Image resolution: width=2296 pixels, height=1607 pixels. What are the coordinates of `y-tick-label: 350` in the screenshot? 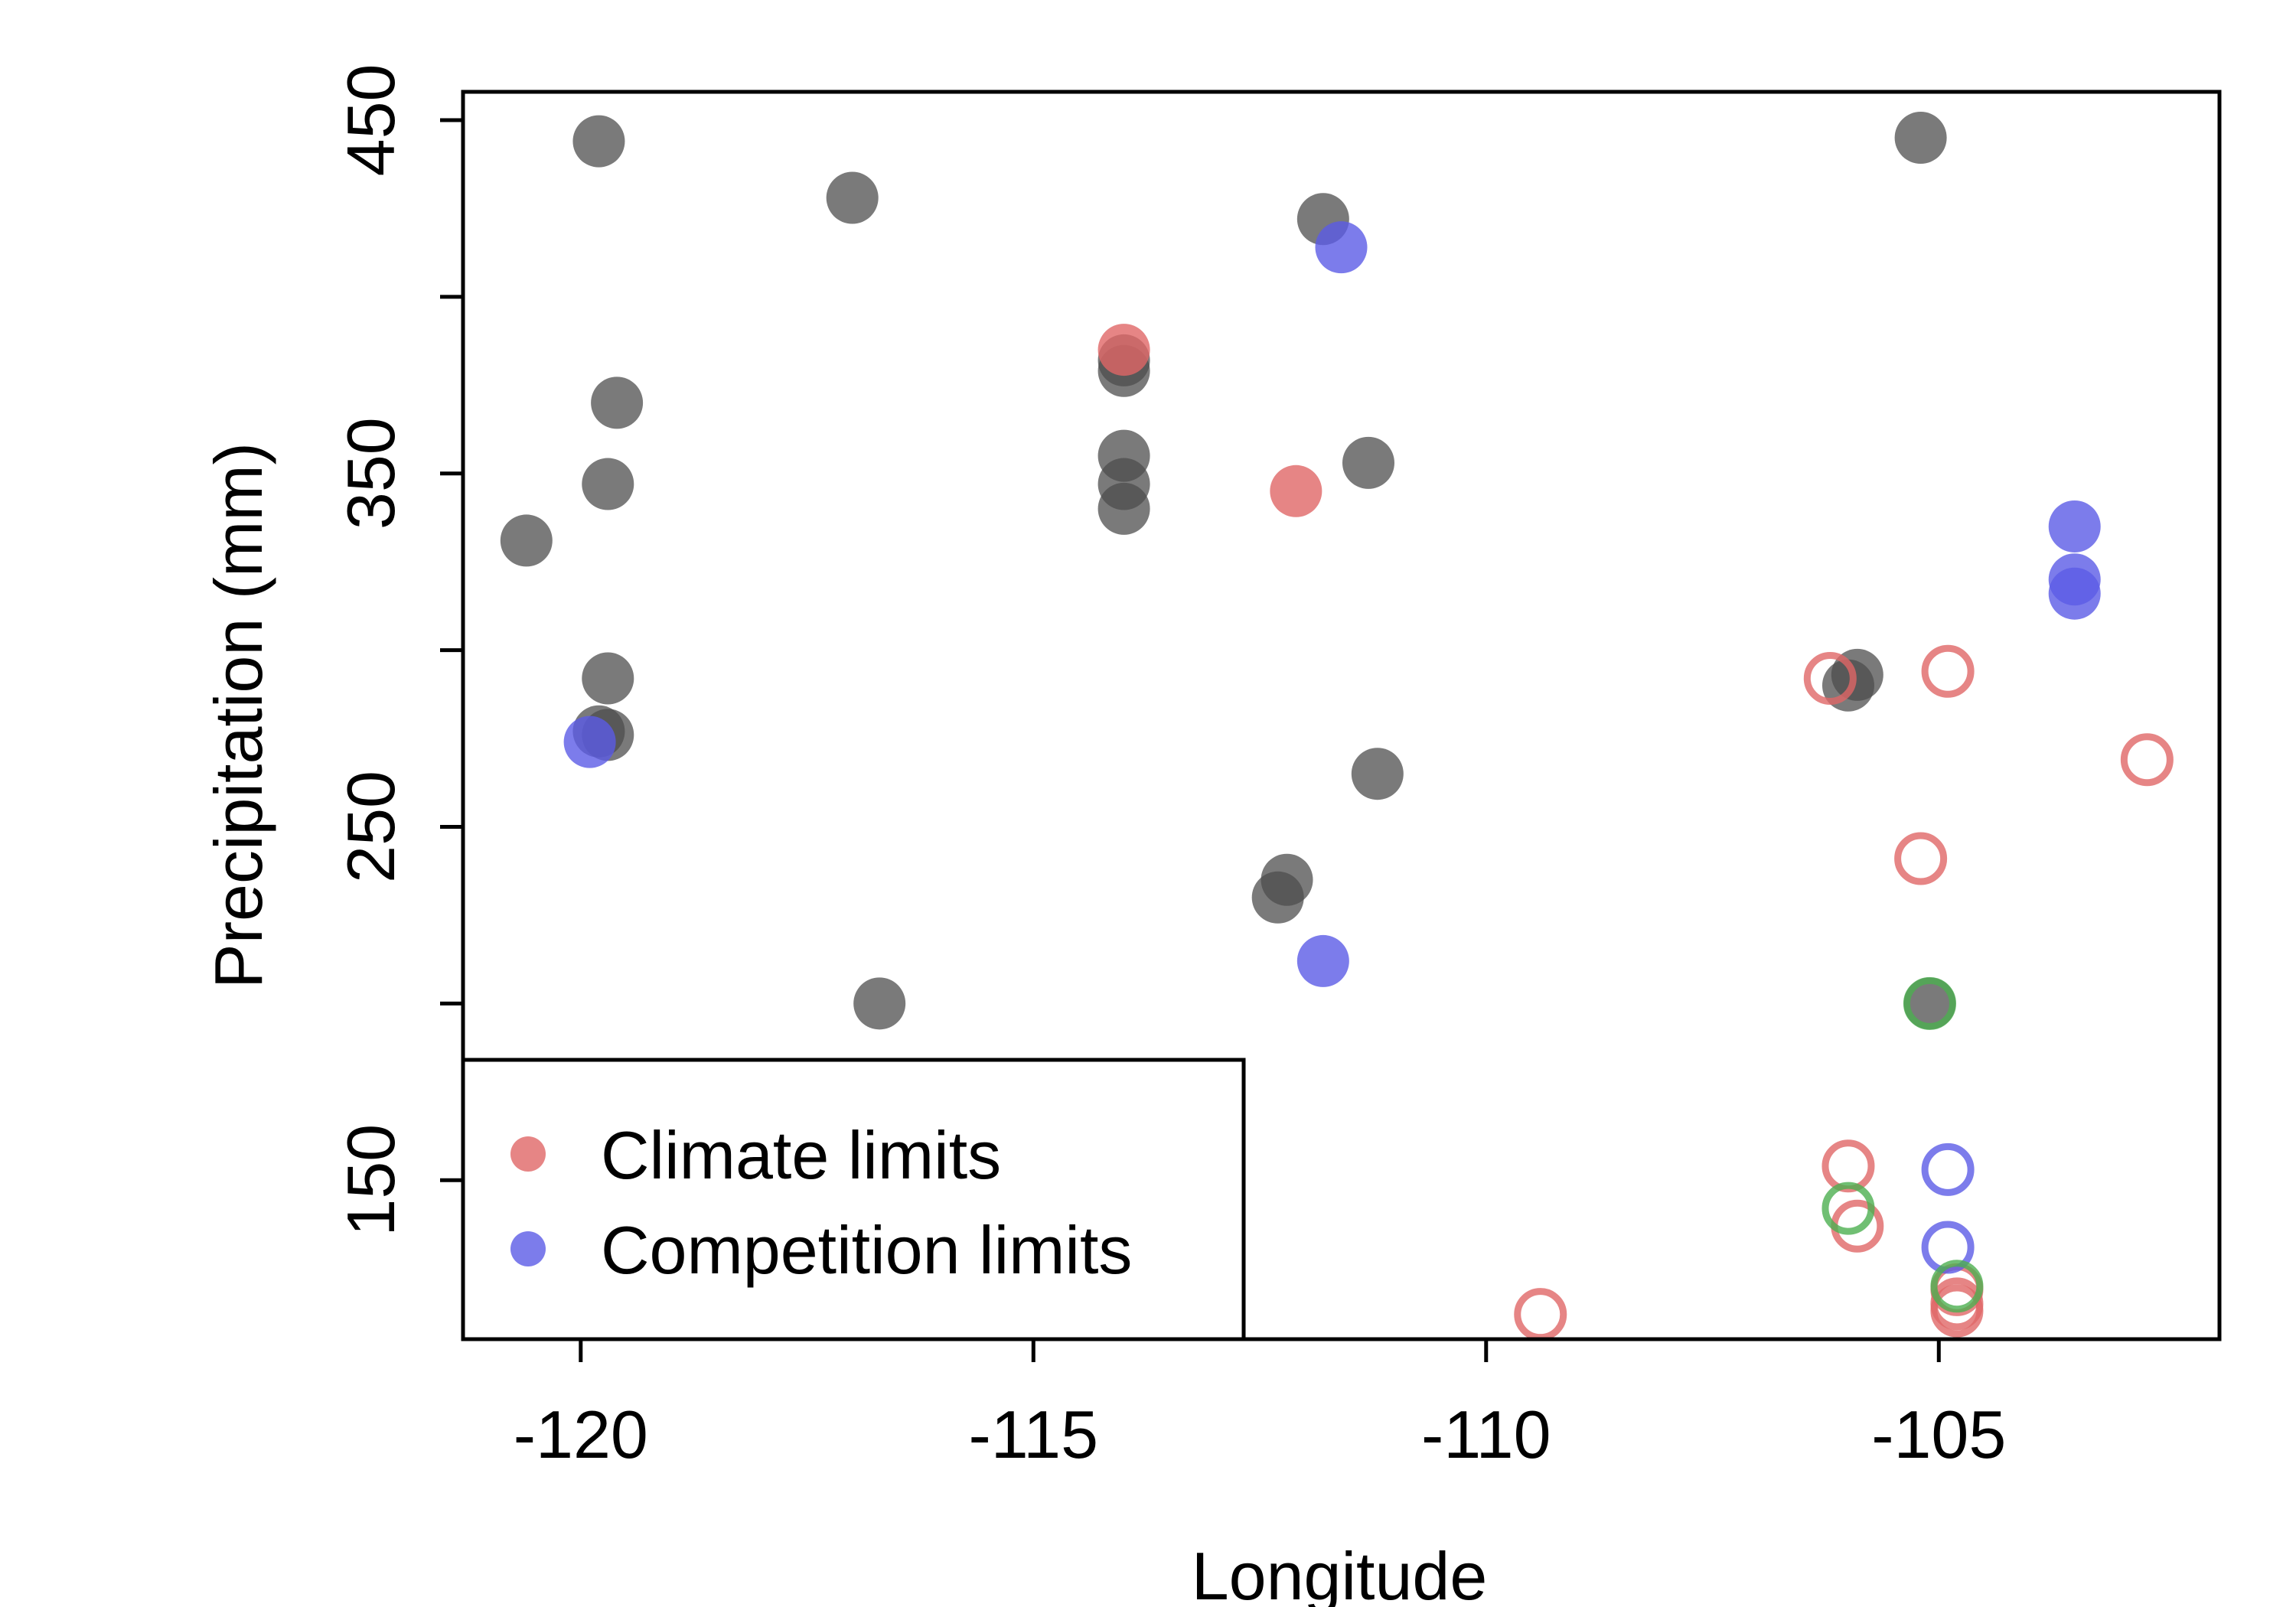 It's located at (371, 473).